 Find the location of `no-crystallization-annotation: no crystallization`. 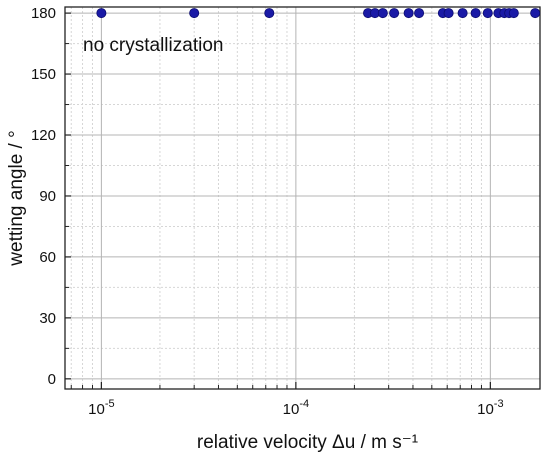

no-crystallization-annotation: no crystallization is located at coordinates (153, 45).